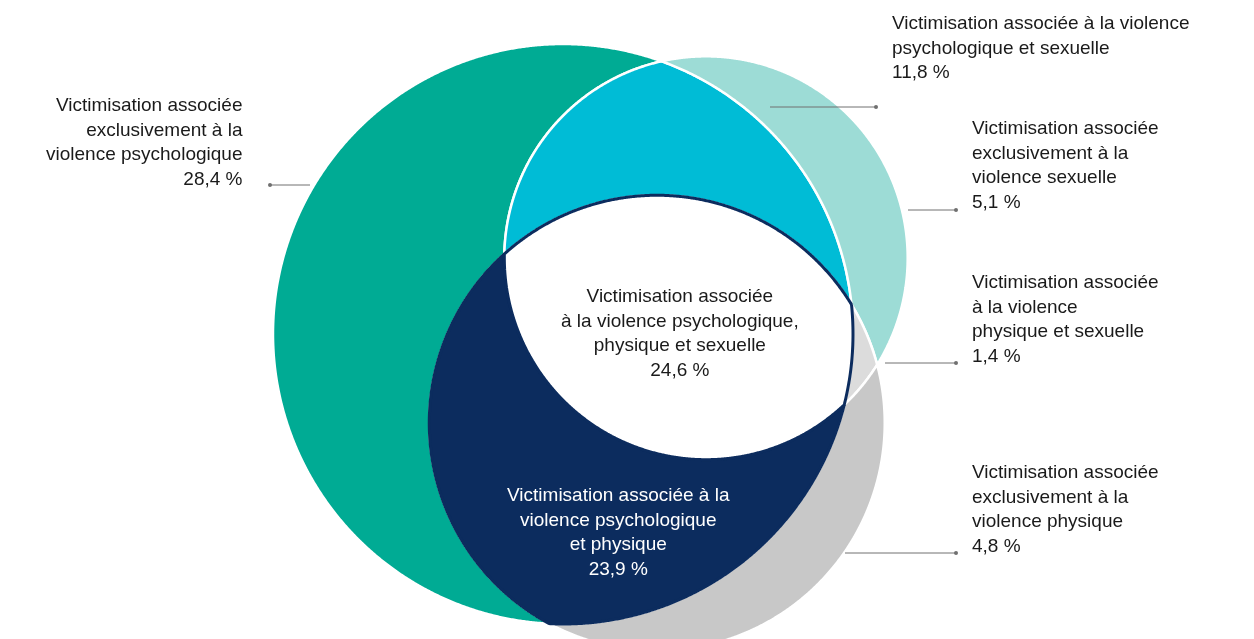 The height and width of the screenshot is (639, 1254). I want to click on data-label: 24,6 %, so click(680, 370).